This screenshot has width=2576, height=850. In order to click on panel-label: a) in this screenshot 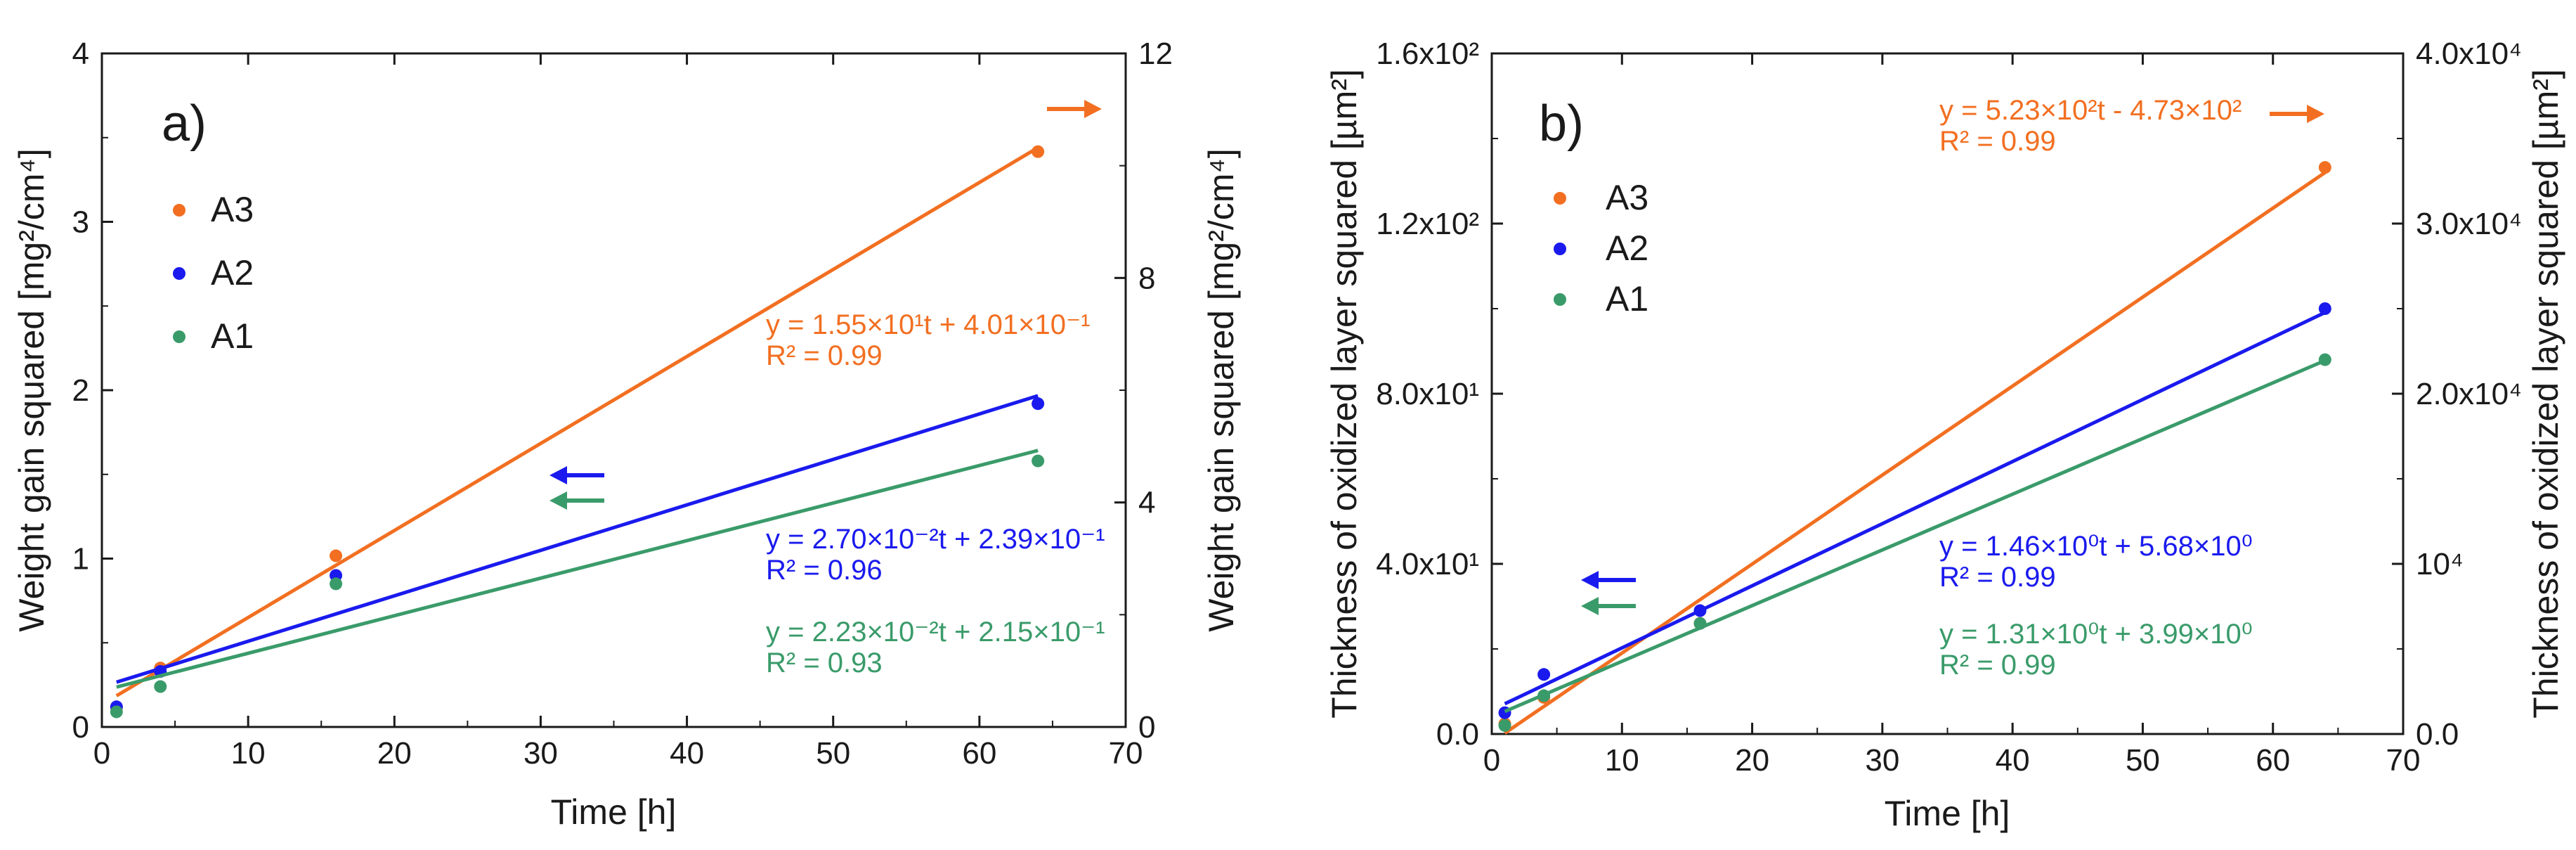, I will do `click(184, 124)`.